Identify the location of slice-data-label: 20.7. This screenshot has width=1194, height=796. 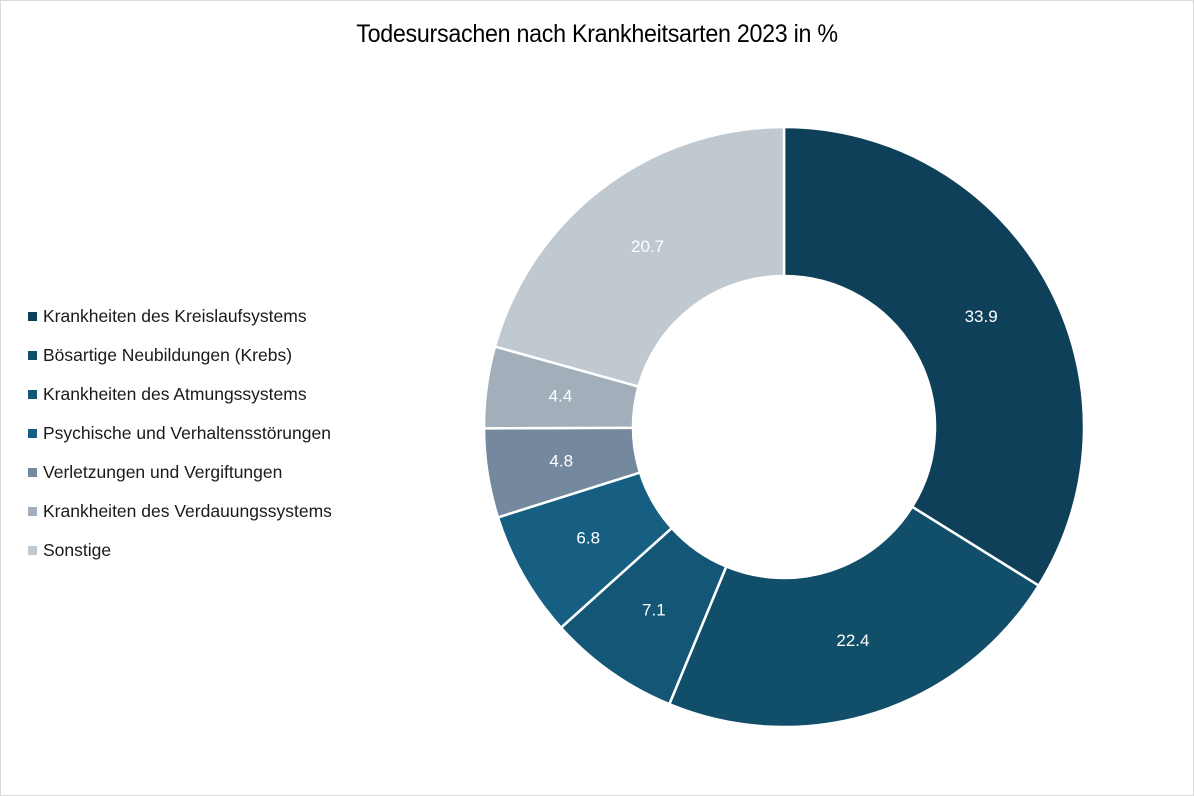
(647, 246).